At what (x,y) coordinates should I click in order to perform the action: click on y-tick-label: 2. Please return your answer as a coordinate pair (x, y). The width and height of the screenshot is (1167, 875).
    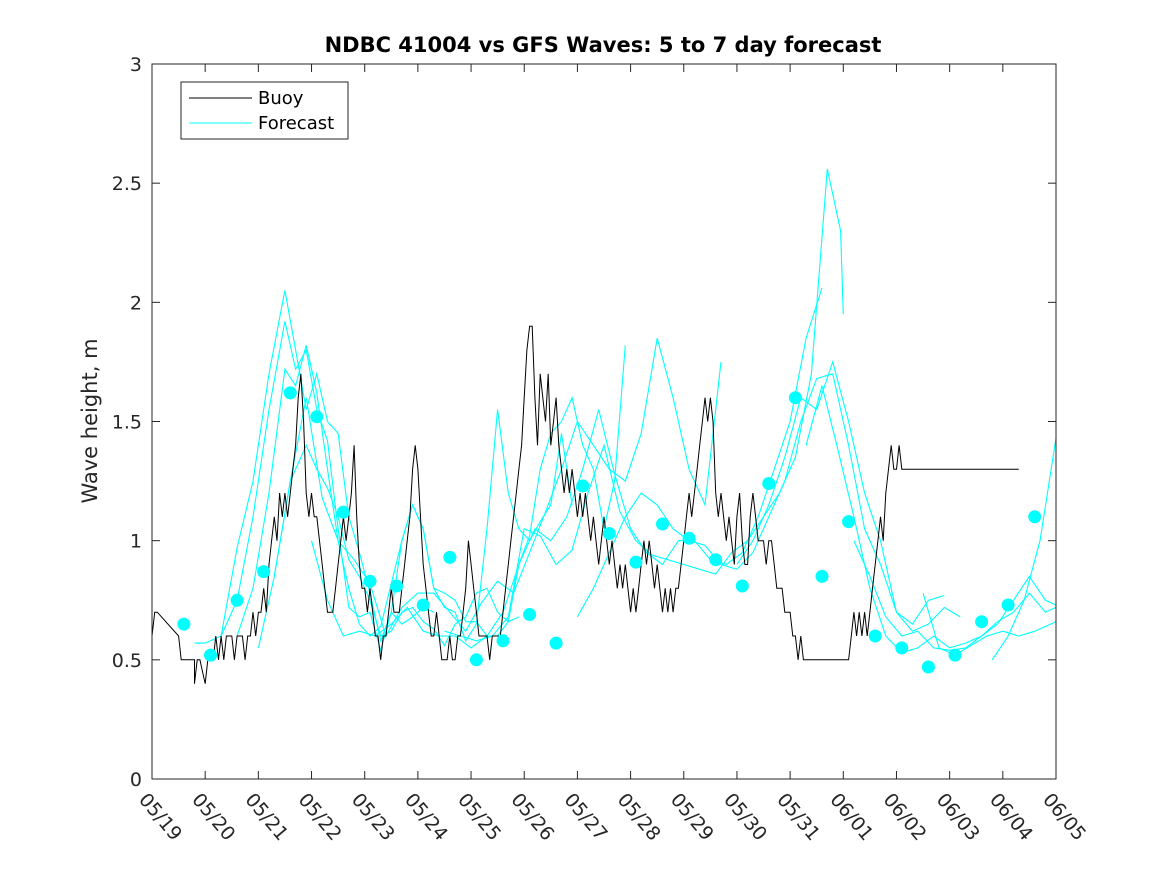
    Looking at the image, I should click on (136, 303).